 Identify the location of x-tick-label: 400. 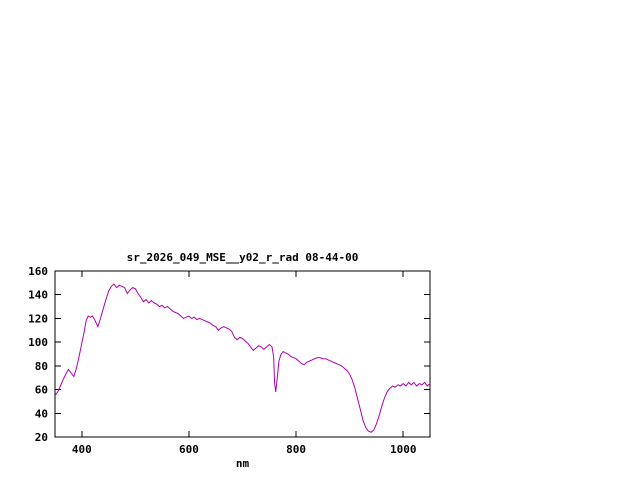
(82, 449).